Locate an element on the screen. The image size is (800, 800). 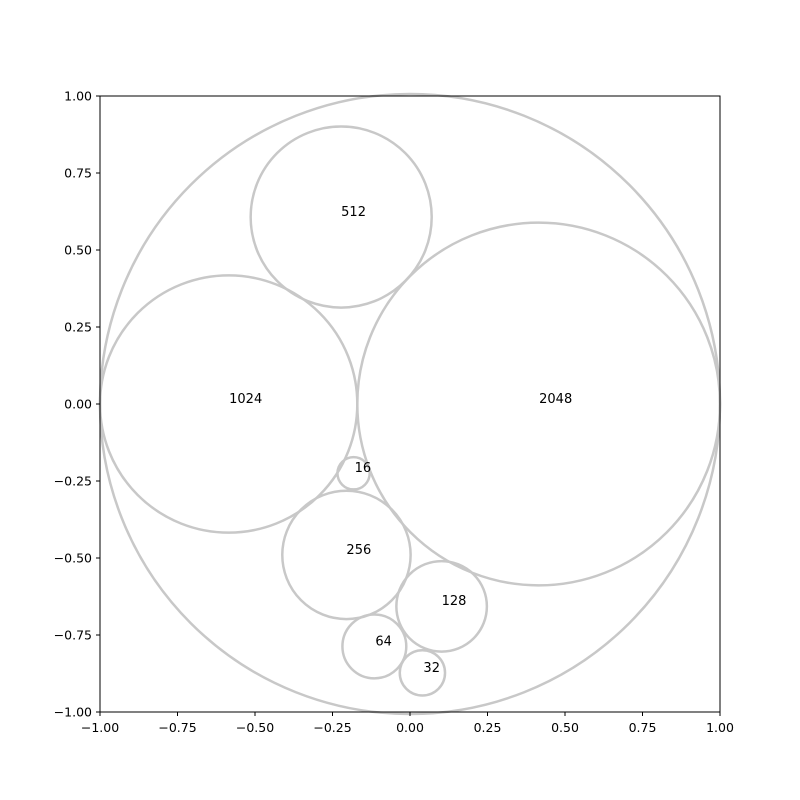
y-tick-label: 0.75 is located at coordinates (78, 173).